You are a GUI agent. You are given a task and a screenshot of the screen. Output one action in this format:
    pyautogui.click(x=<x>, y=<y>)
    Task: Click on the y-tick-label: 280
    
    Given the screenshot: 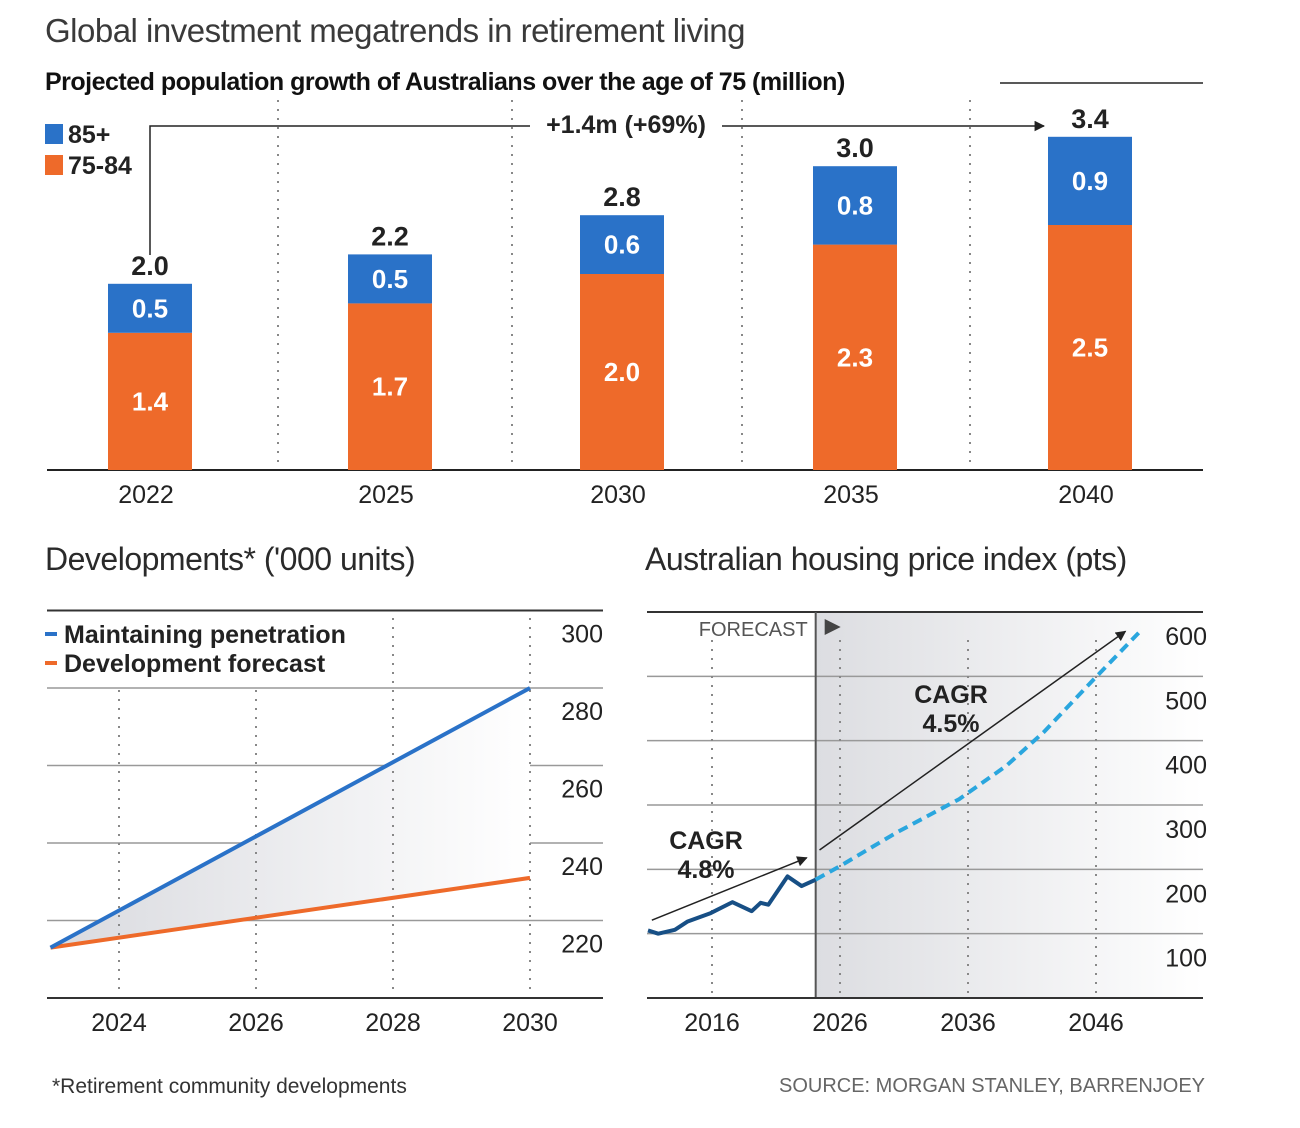 What is the action you would take?
    pyautogui.click(x=582, y=712)
    